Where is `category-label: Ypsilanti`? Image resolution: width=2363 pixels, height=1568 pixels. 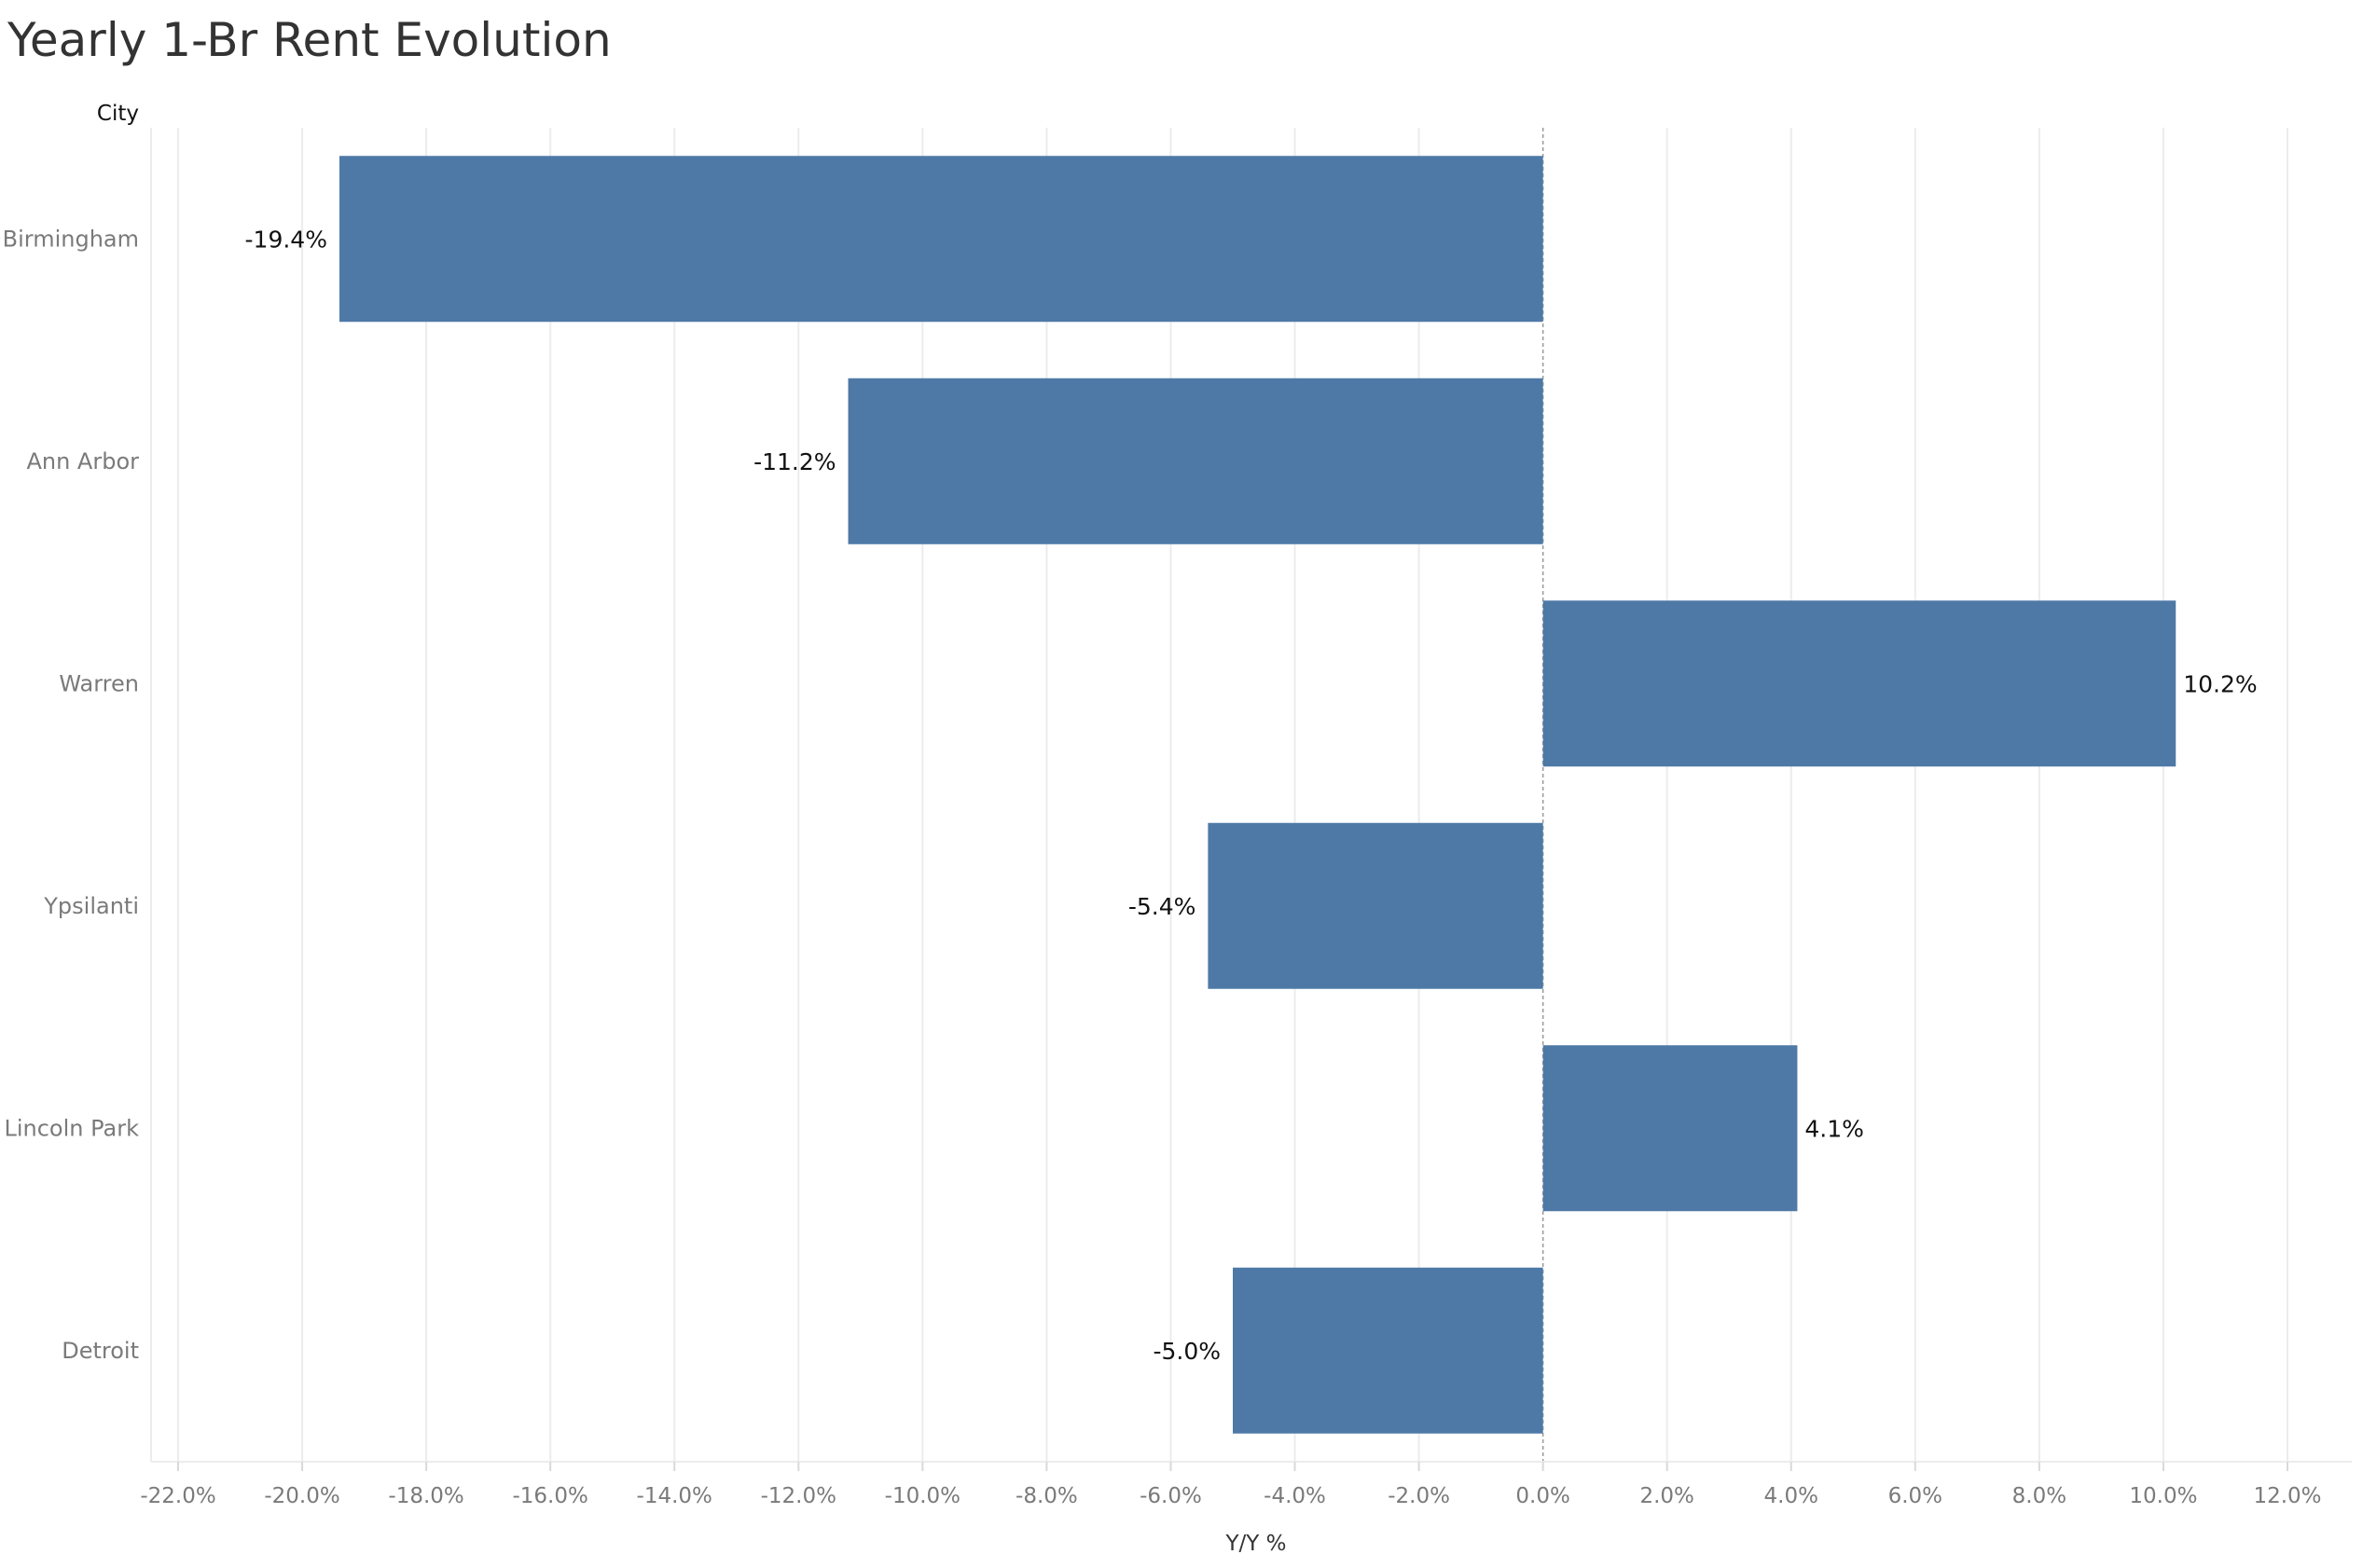 category-label: Ypsilanti is located at coordinates (91, 906).